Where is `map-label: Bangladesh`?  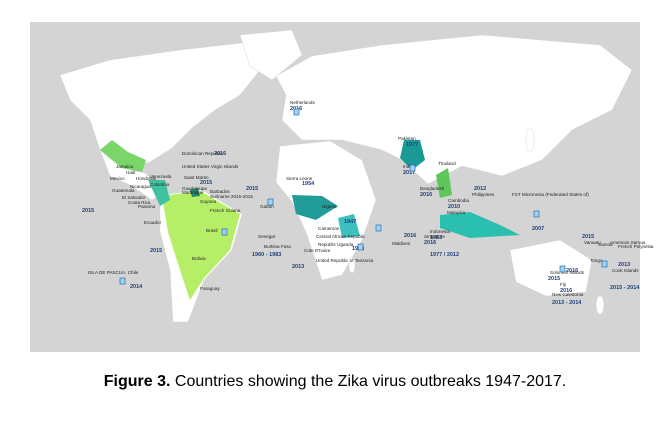 map-label: Bangladesh is located at coordinates (432, 188).